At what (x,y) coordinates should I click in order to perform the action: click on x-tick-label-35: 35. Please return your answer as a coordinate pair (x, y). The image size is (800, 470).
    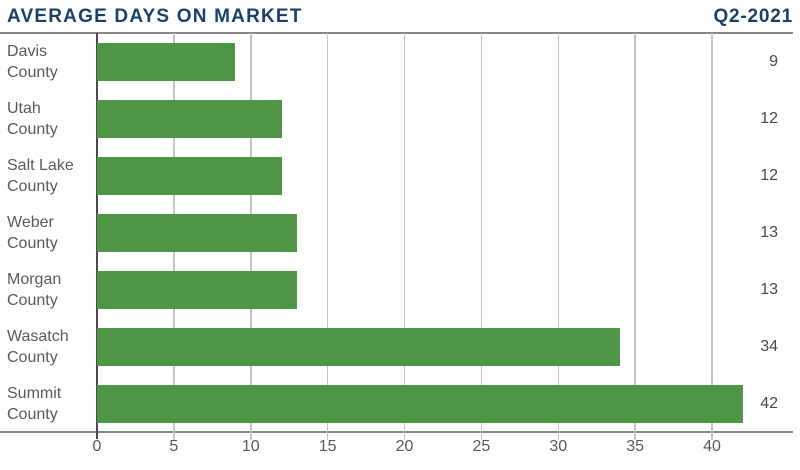
    Looking at the image, I should click on (635, 446).